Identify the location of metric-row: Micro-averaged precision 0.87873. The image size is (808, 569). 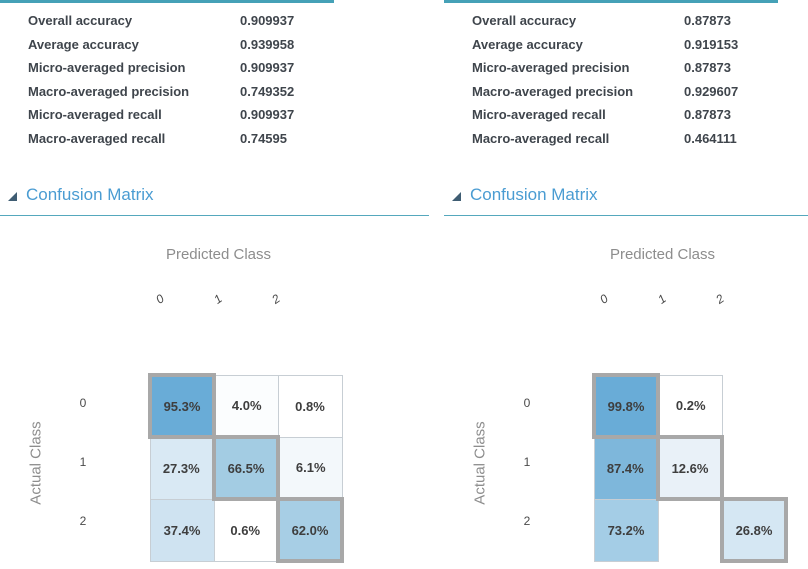
(611, 68).